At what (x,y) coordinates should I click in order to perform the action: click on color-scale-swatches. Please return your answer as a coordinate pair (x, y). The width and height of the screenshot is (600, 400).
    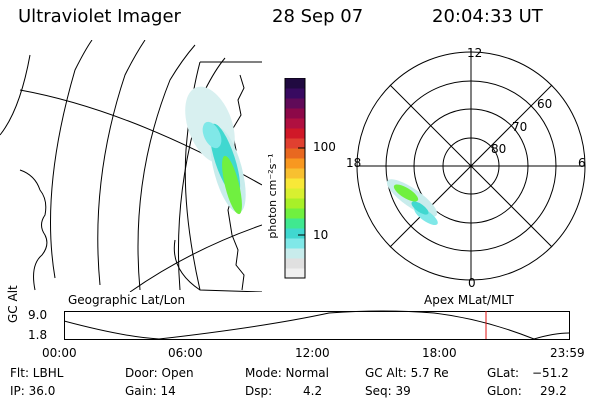
    Looking at the image, I should click on (295, 178).